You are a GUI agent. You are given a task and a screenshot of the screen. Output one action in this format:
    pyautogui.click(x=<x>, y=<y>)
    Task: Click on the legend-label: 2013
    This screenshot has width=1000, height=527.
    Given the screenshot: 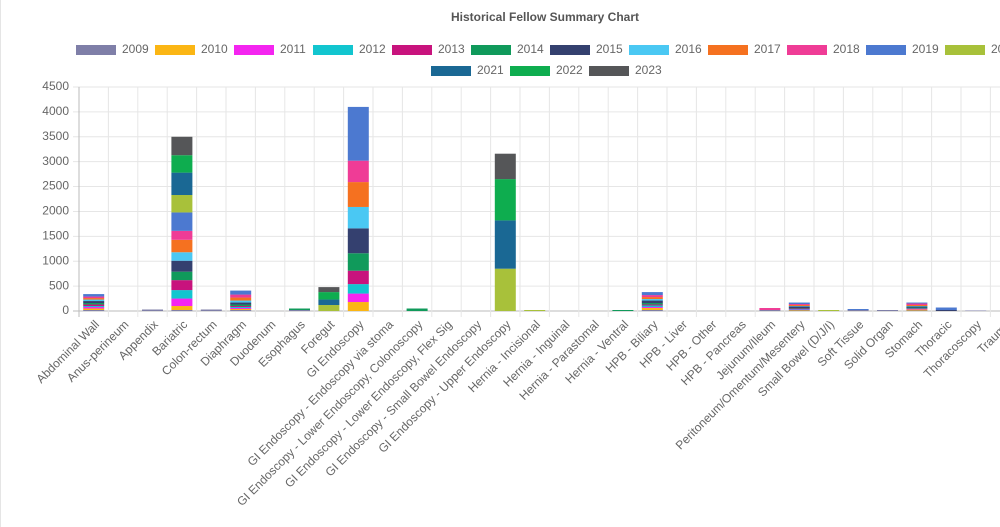 What is the action you would take?
    pyautogui.click(x=451, y=49)
    